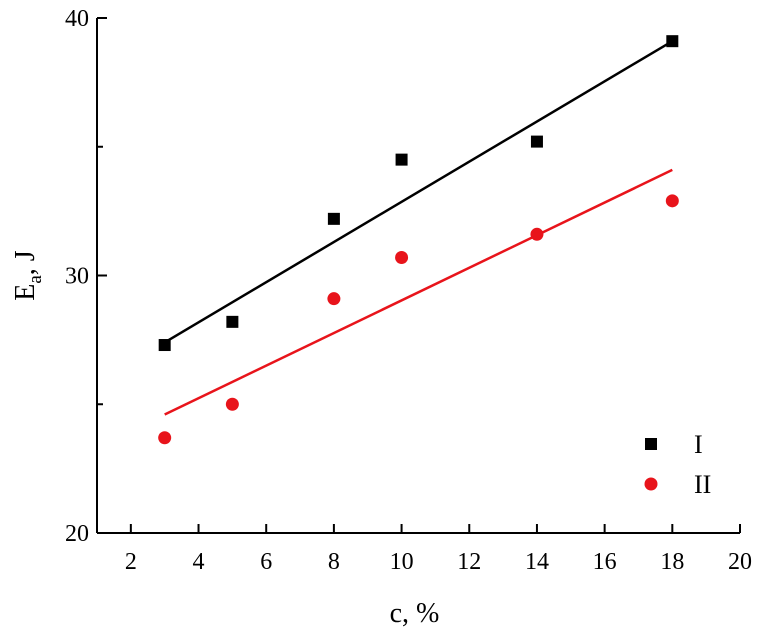 This screenshot has width=759, height=637. Describe the element at coordinates (334, 562) in the screenshot. I see `x-tick-label: 8` at that location.